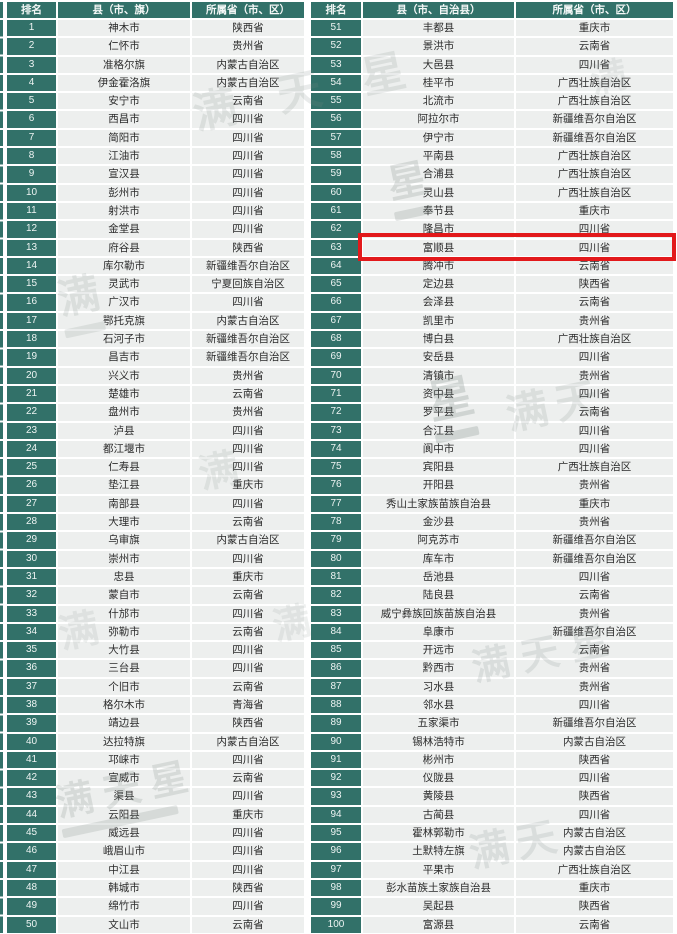 This screenshot has width=677, height=934. Describe the element at coordinates (124, 174) in the screenshot. I see `county-cell: 宣汉县` at that location.